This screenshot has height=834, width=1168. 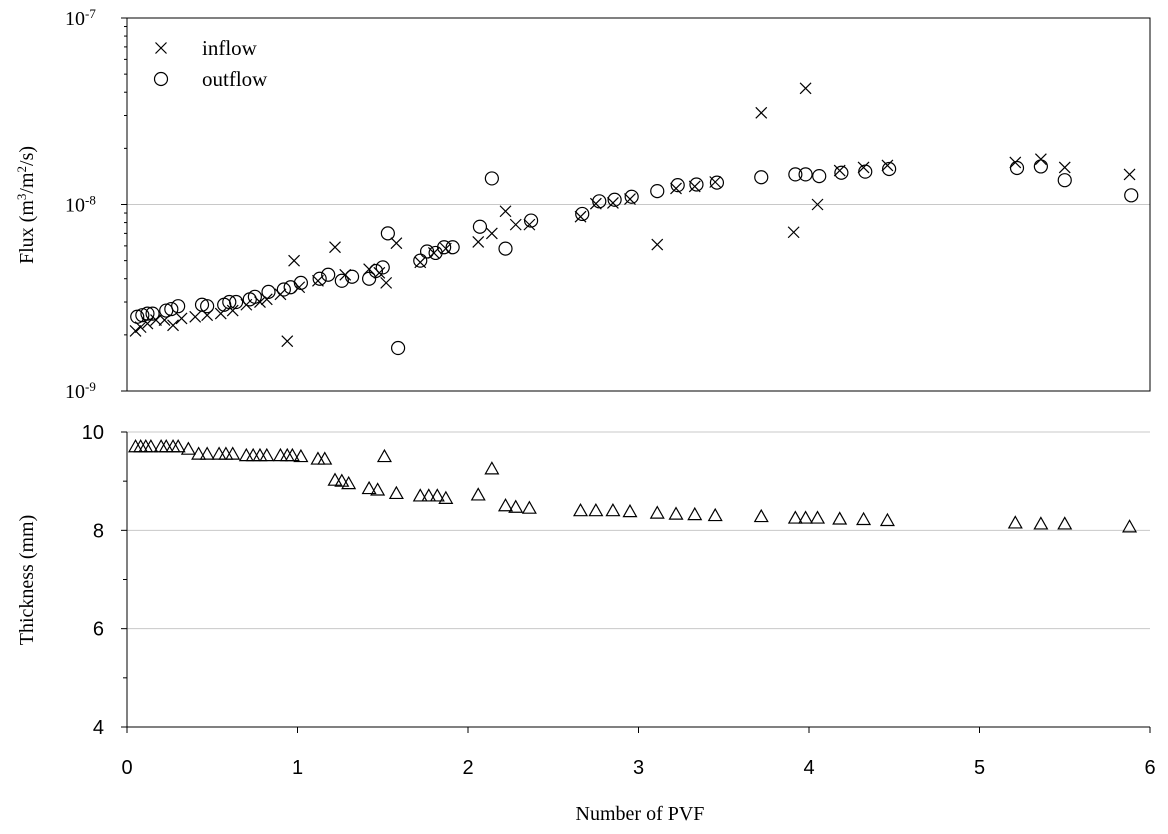 What do you see at coordinates (230, 48) in the screenshot?
I see `legend-inflow-label: inflow` at bounding box center [230, 48].